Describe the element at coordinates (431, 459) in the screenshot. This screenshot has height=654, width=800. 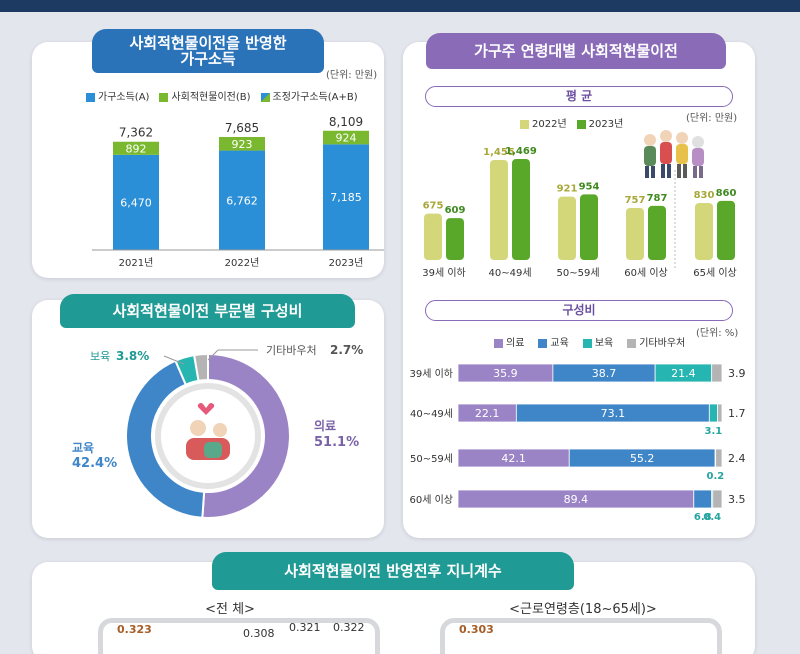
I see `age-comp-y-tick-label: 50~59세` at that location.